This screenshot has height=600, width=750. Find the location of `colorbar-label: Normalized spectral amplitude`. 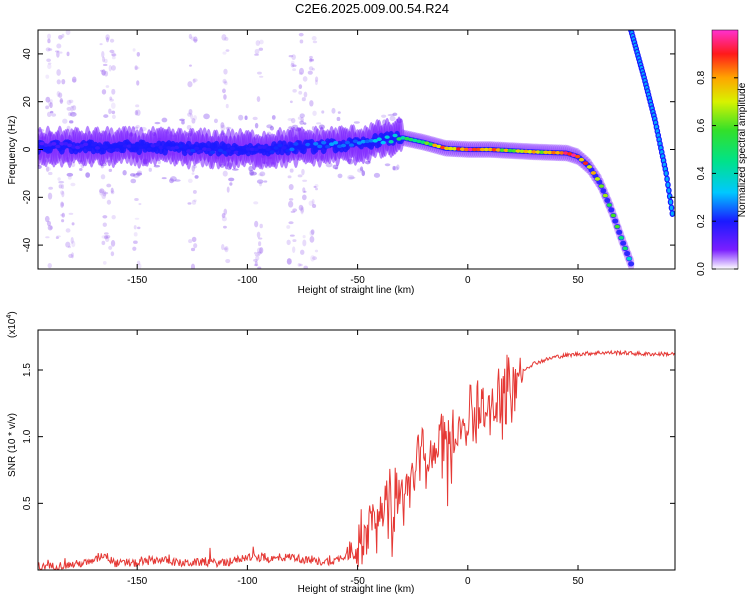

colorbar-label: Normalized spectral amplitude is located at coordinates (742, 149).